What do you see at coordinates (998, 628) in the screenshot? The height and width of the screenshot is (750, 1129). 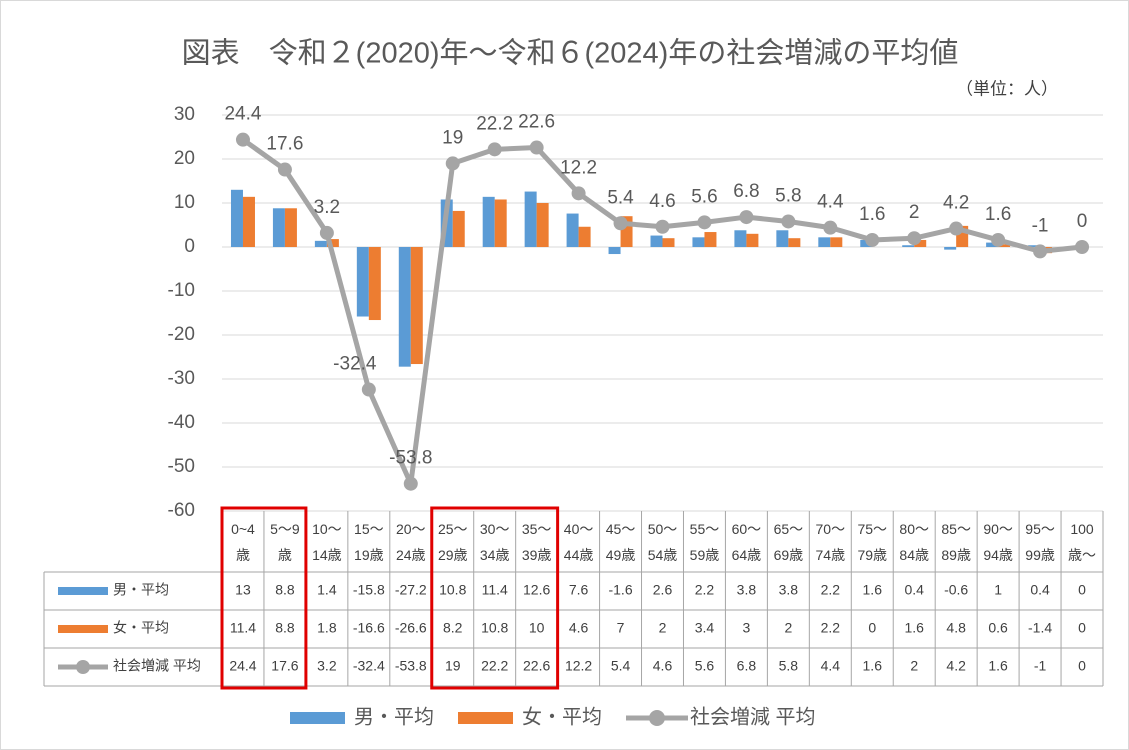 I see `table-cell: 0.6` at bounding box center [998, 628].